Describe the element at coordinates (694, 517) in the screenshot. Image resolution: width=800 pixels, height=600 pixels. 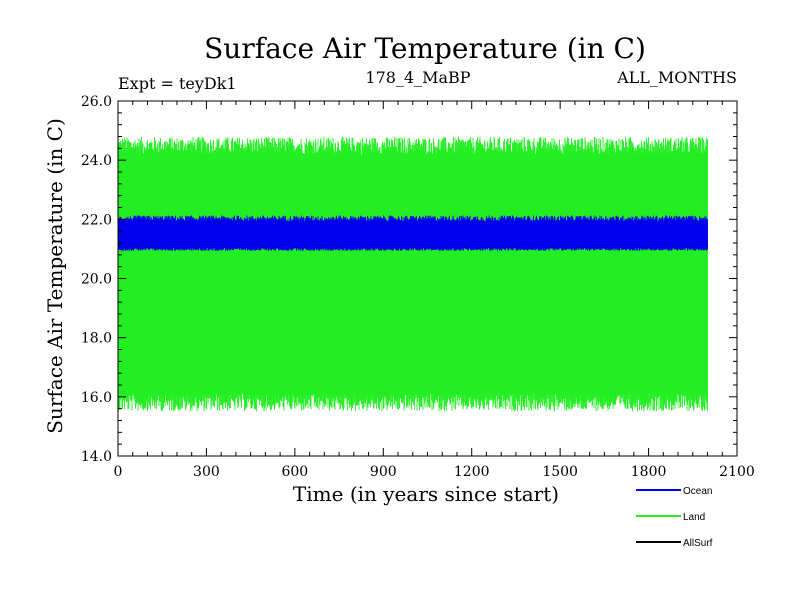
I see `legend-label-land: Land` at that location.